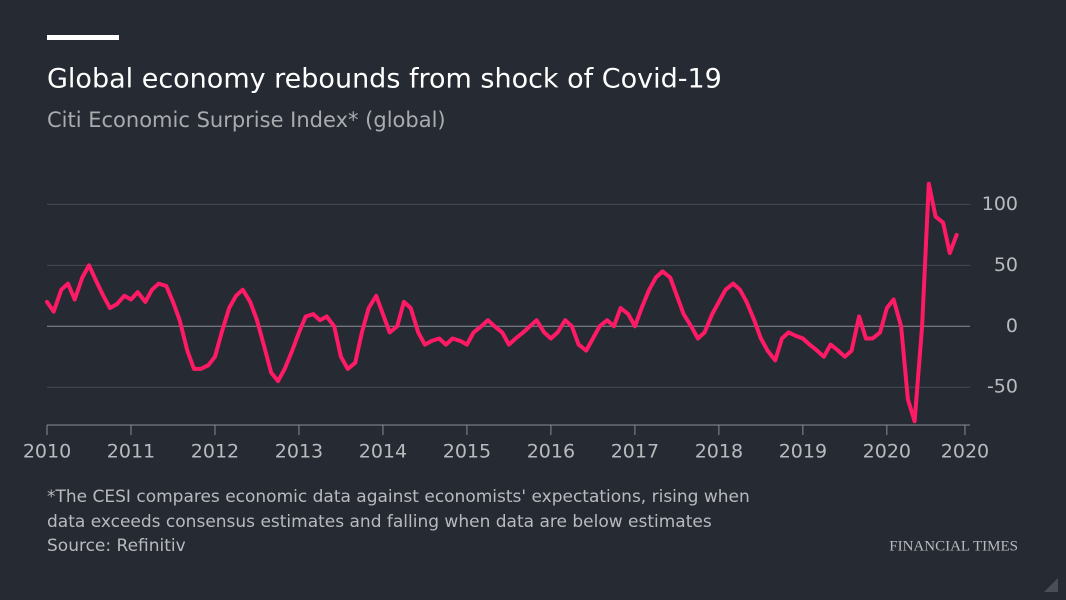 The image size is (1066, 600). Describe the element at coordinates (719, 452) in the screenshot. I see `x-tick-label: 2018` at that location.